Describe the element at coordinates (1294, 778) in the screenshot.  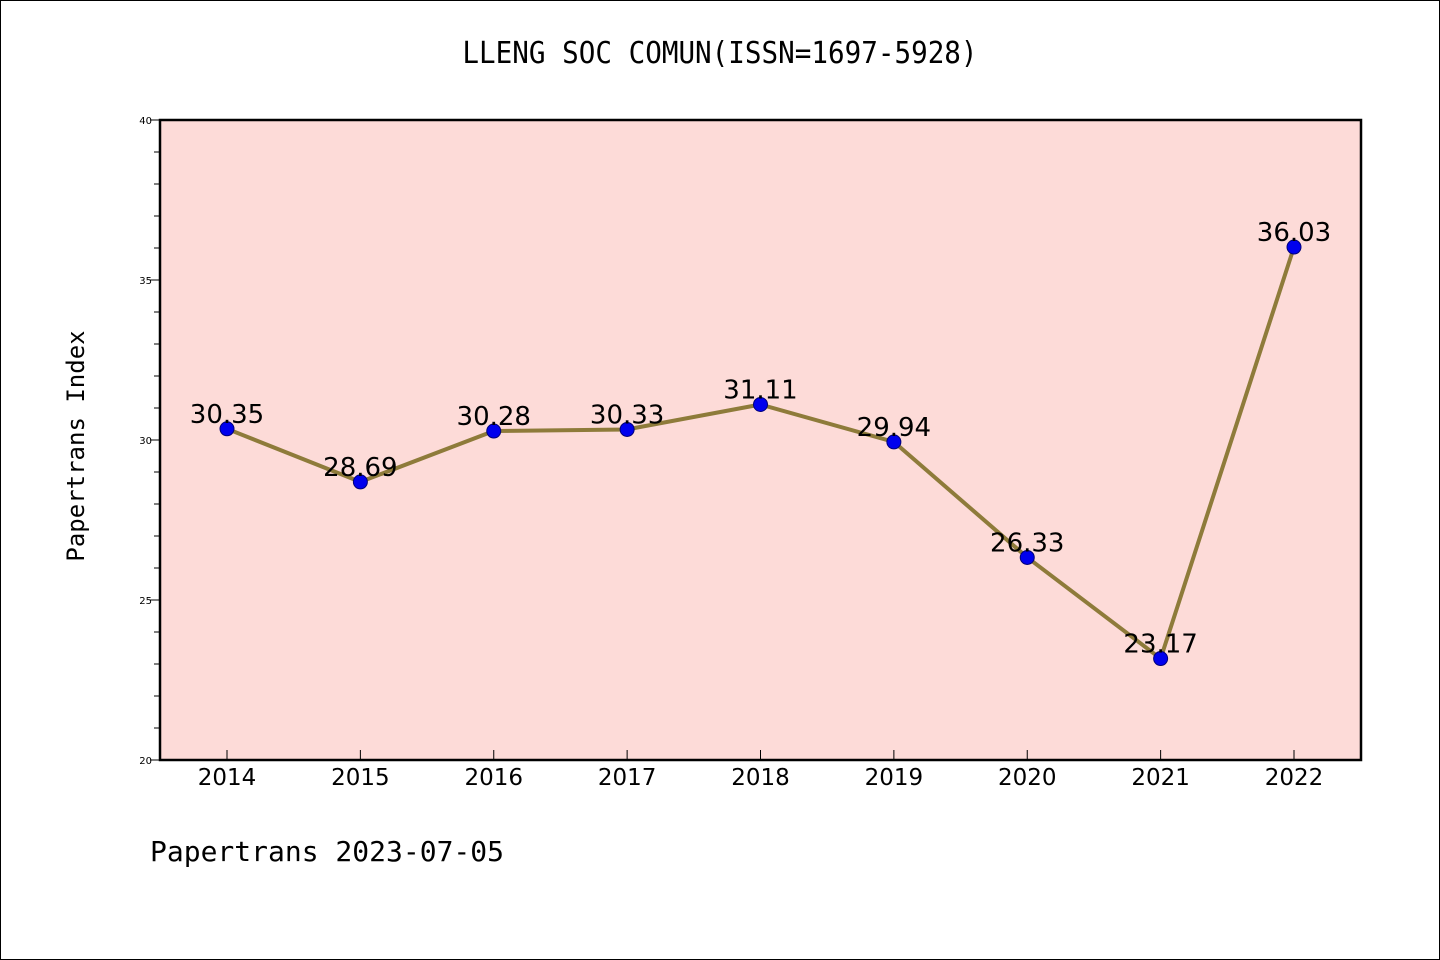
I see `x-tick-label: 2022` at that location.